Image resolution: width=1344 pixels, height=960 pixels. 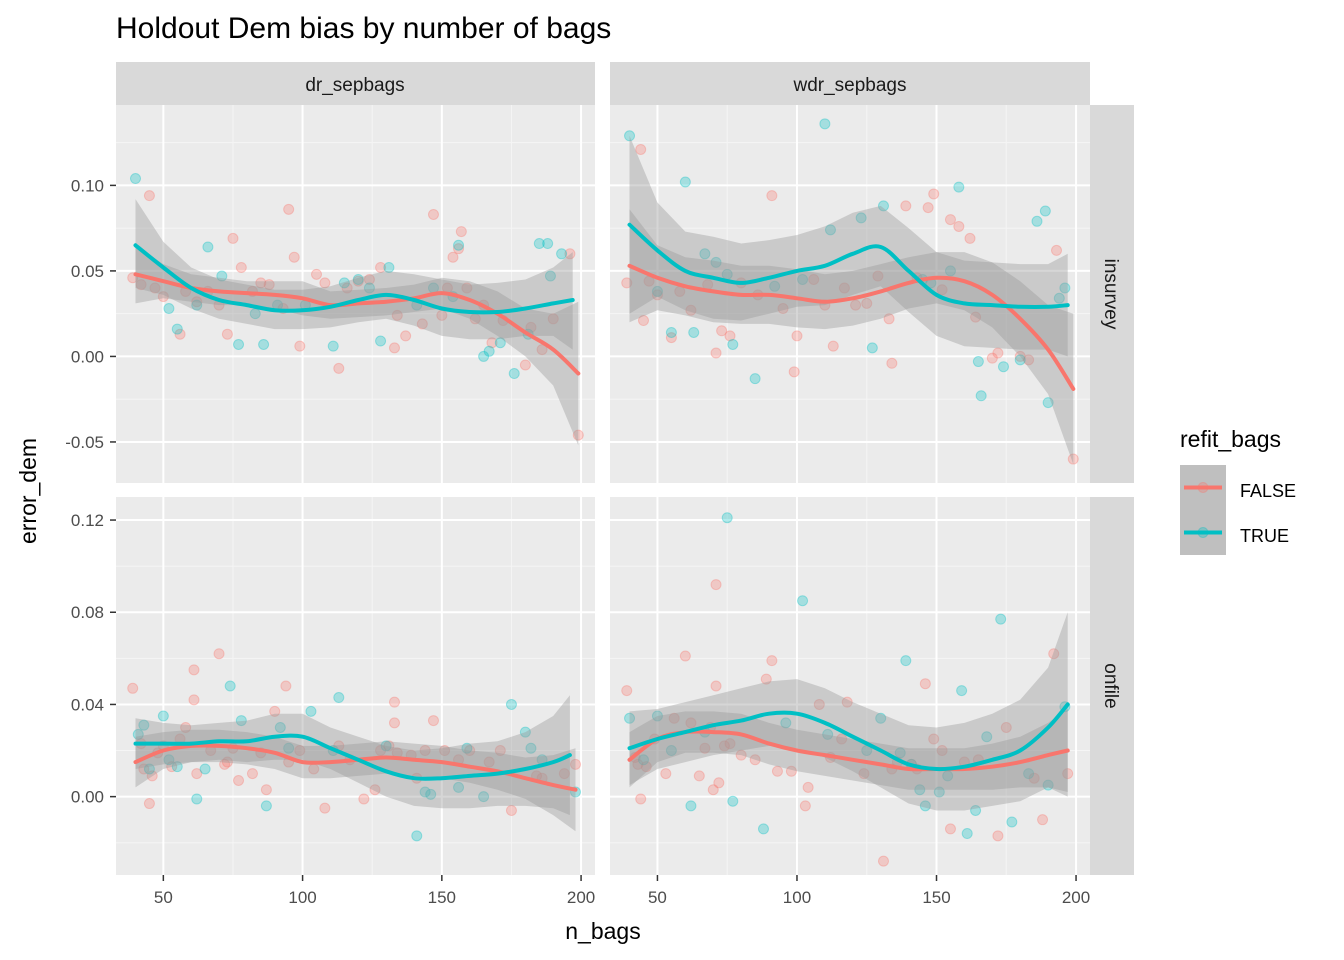 What do you see at coordinates (87, 185) in the screenshot?
I see `y-tick-label: 0.10` at bounding box center [87, 185].